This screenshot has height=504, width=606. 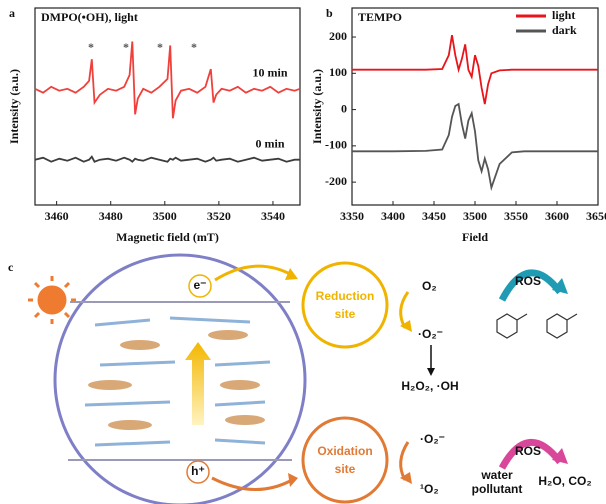 I want to click on y-tick-label: 0, so click(x=344, y=108).